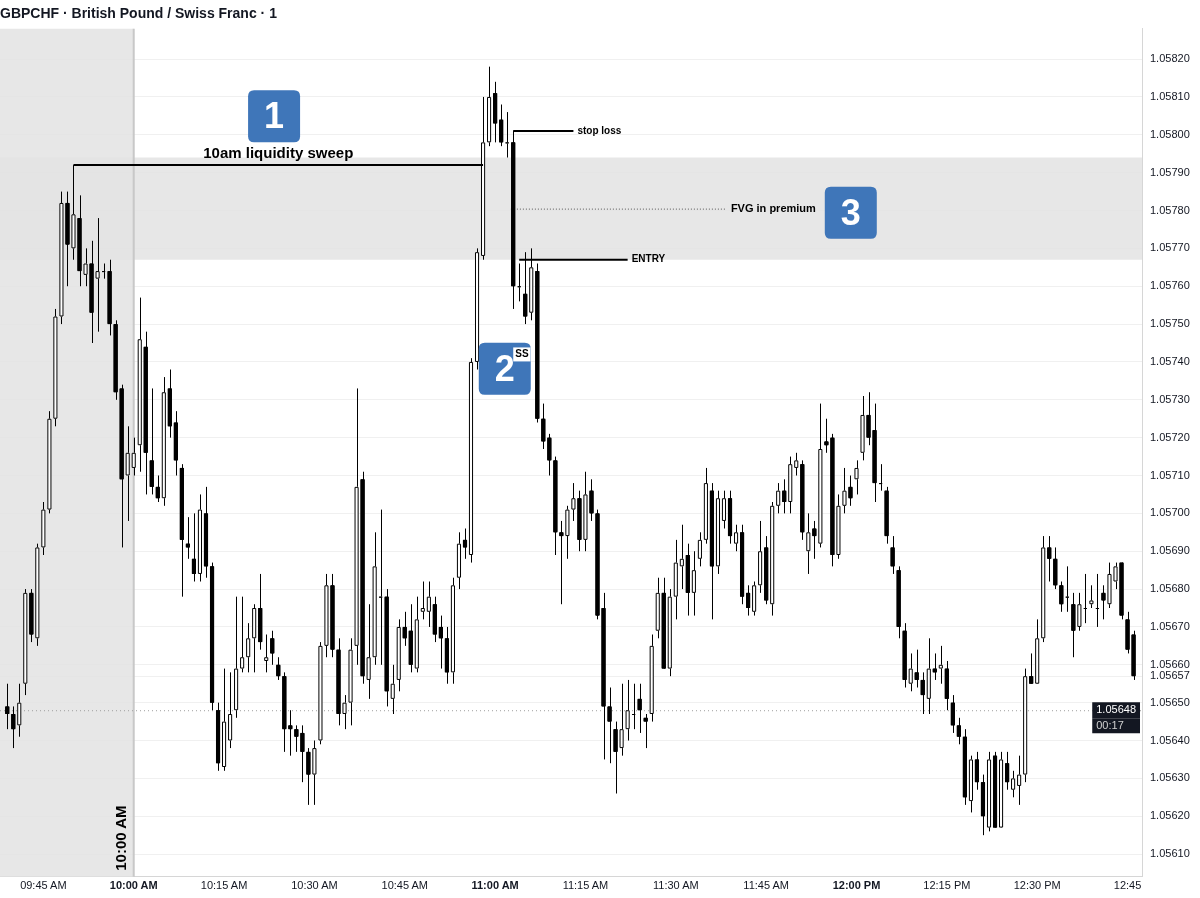 The image size is (1200, 898). What do you see at coordinates (1170, 171) in the screenshot?
I see `y-tick-label: 1.05790` at bounding box center [1170, 171].